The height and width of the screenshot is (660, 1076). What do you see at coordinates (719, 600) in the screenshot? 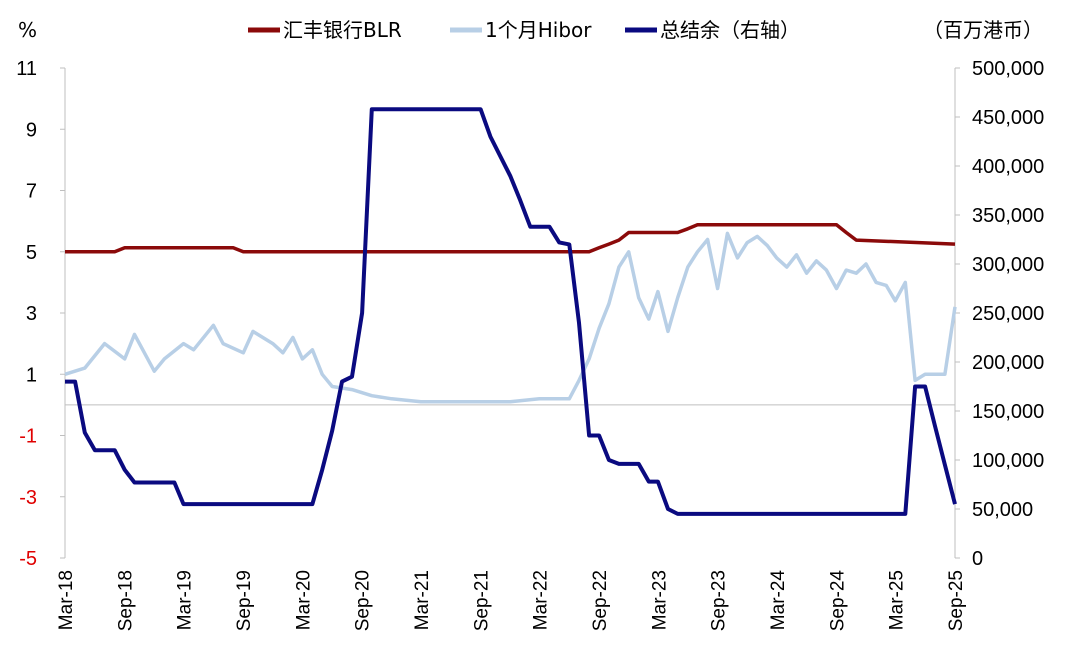
I see `x-tick-label: Sep-23` at bounding box center [719, 600].